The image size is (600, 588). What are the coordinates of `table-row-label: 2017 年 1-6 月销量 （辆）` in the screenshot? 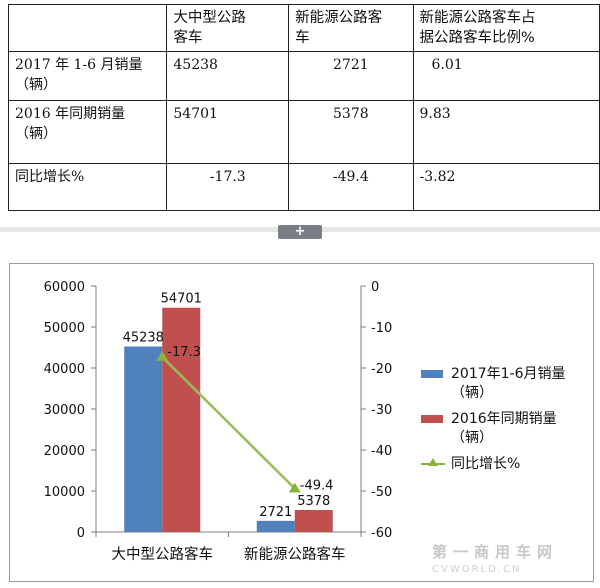 It's located at (87, 76).